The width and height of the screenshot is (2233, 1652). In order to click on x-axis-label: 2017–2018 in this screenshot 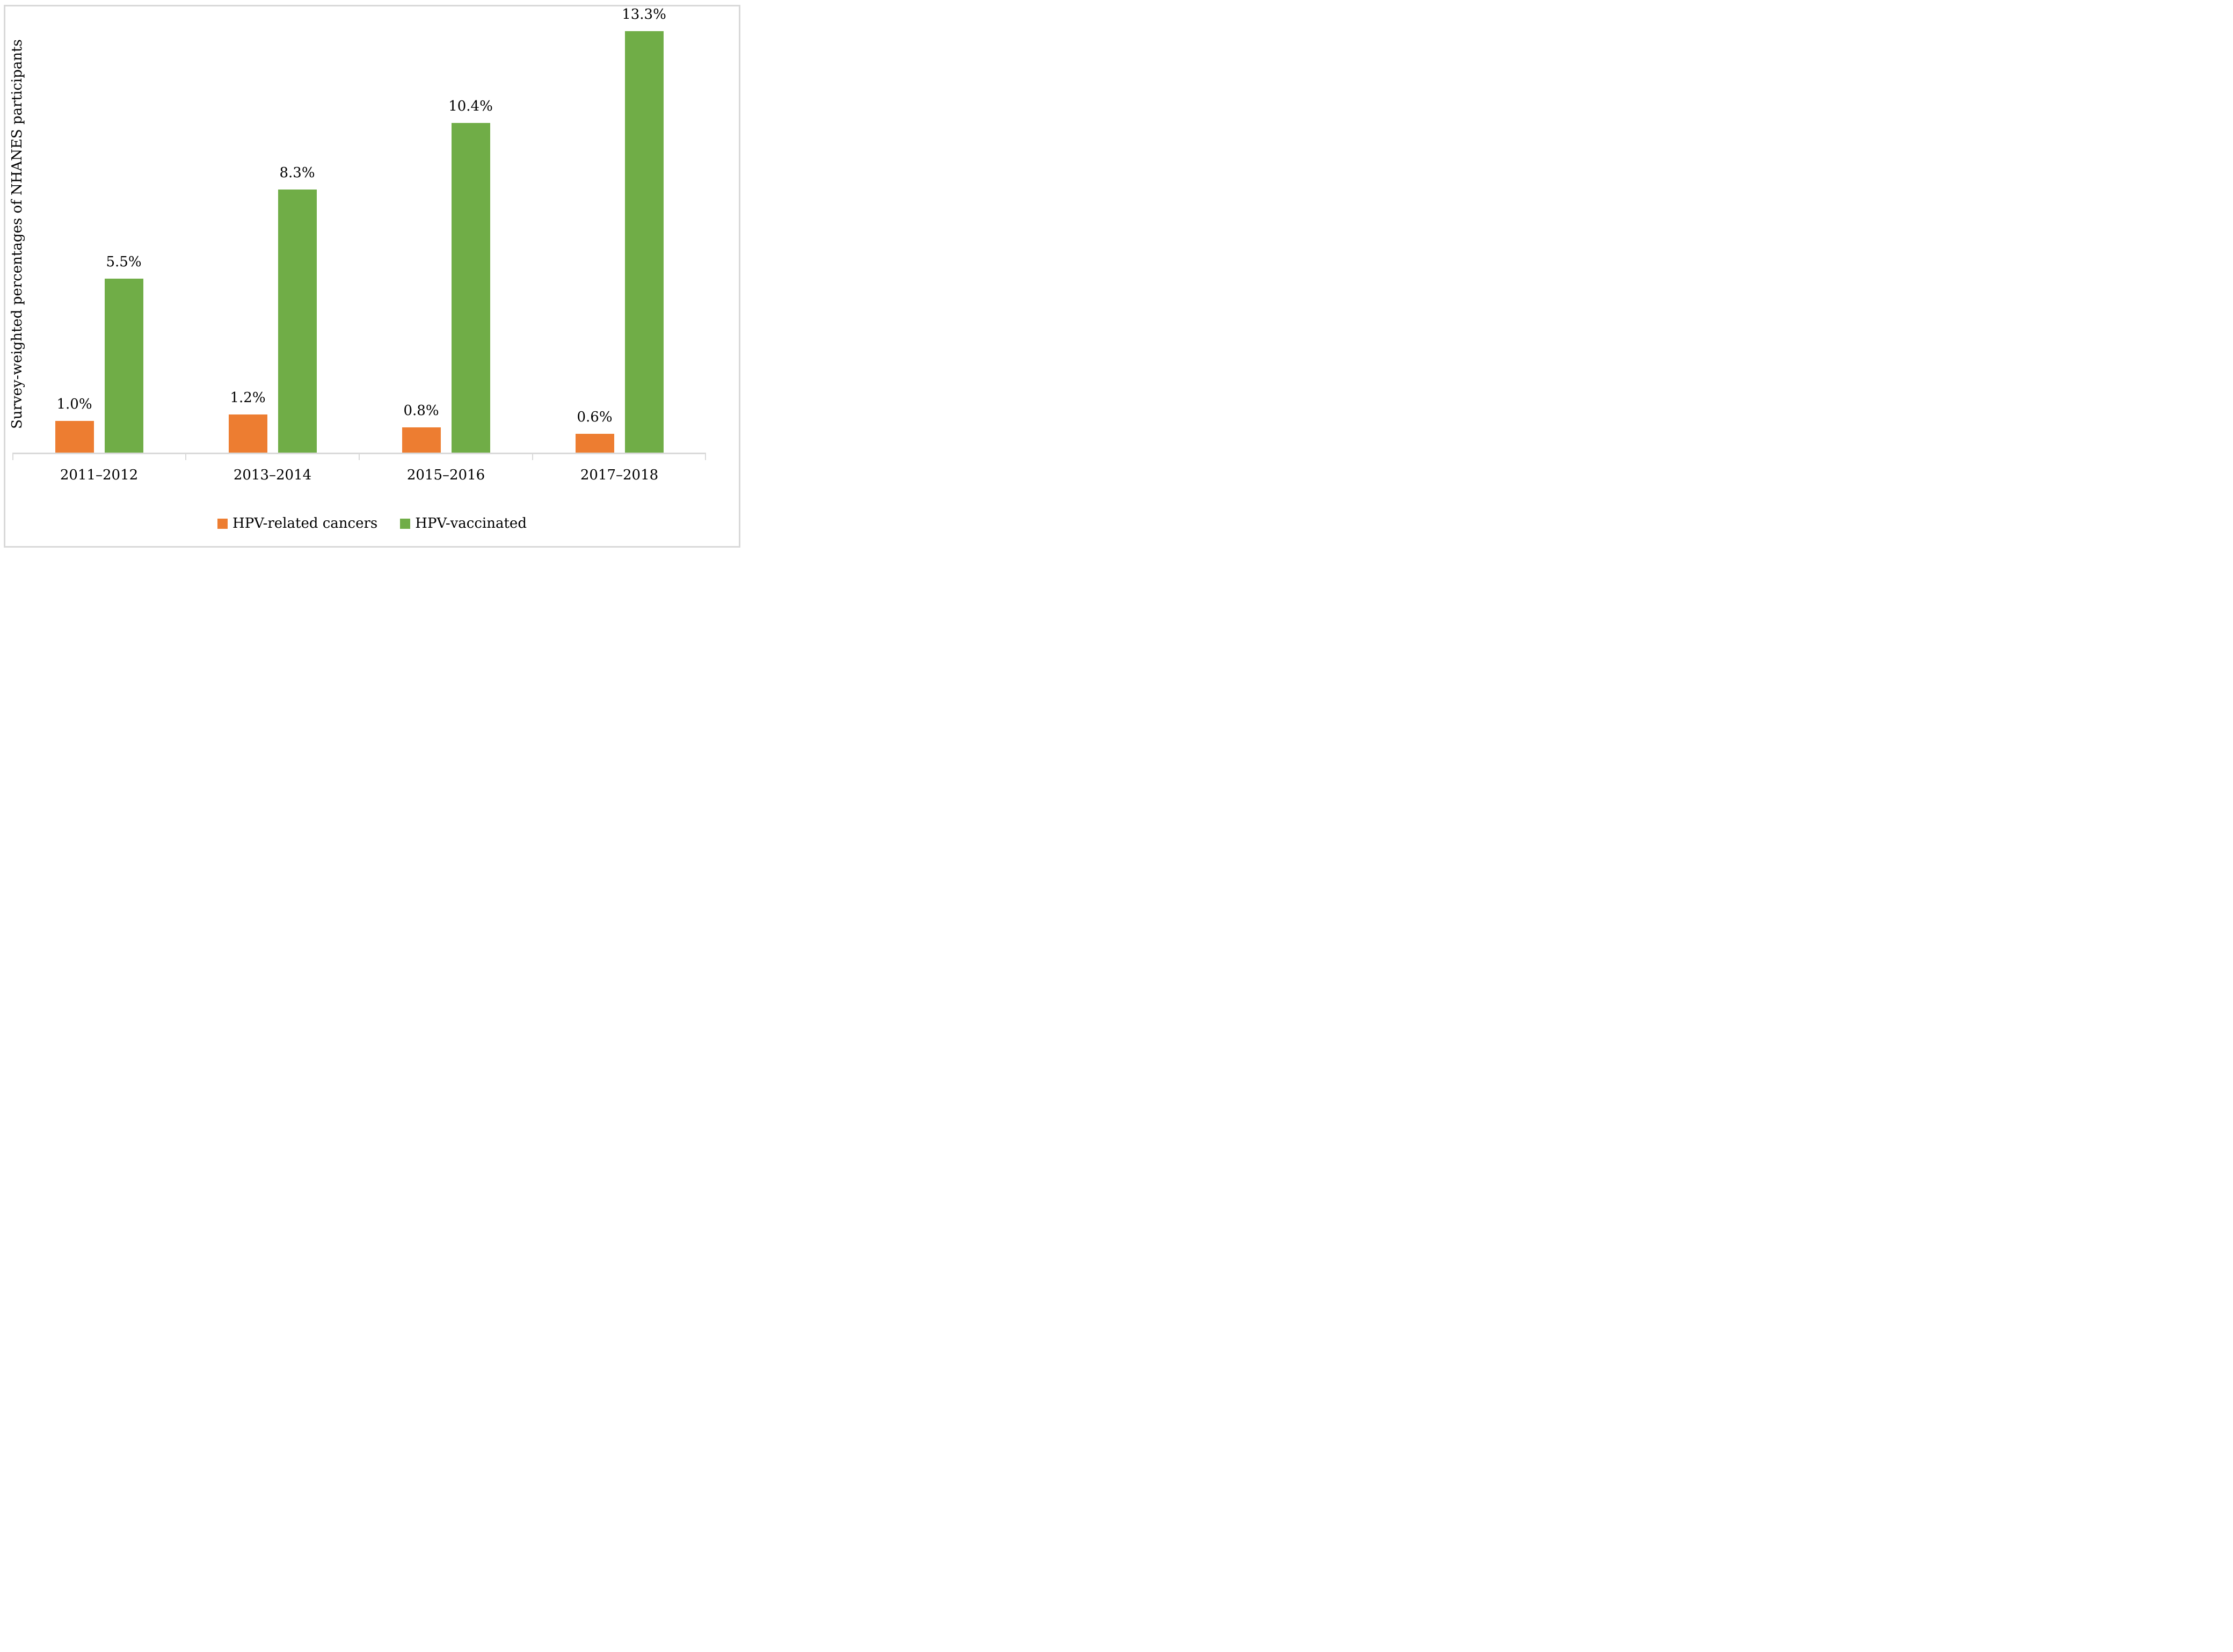, I will do `click(619, 475)`.